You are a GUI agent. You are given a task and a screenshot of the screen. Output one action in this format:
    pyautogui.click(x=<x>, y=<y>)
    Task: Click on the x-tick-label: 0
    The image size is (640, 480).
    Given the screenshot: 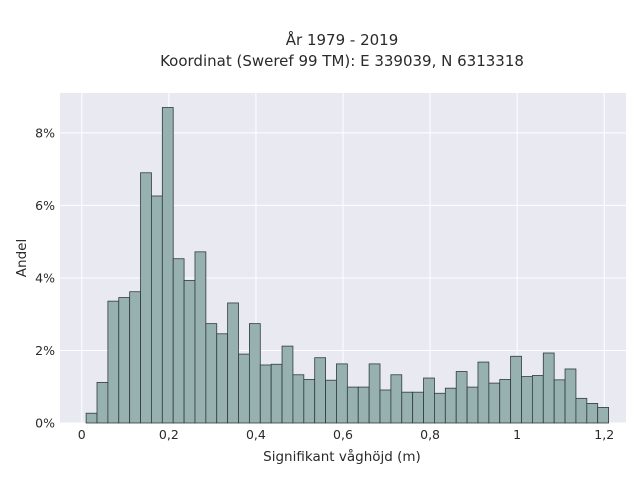 What is the action you would take?
    pyautogui.click(x=82, y=434)
    